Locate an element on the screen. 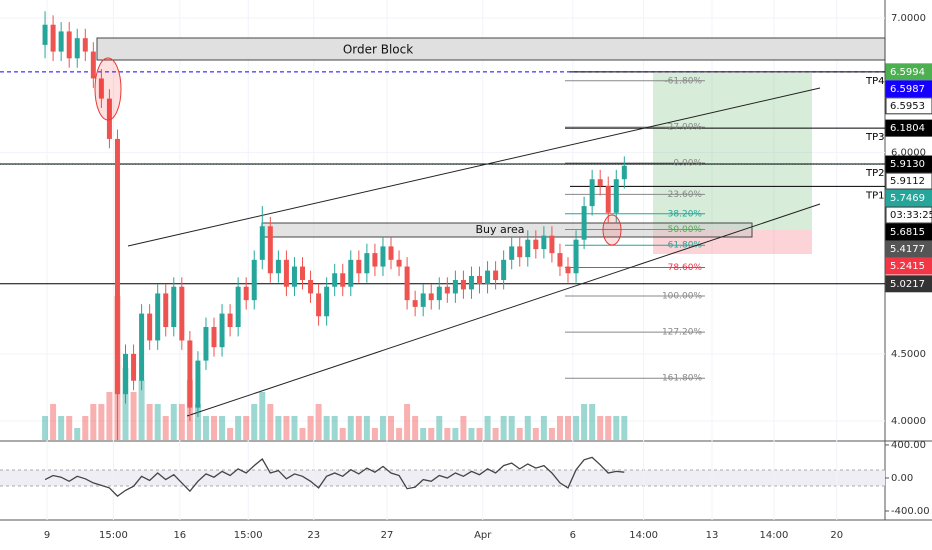  fib-label: 23.60% is located at coordinates (685, 195).